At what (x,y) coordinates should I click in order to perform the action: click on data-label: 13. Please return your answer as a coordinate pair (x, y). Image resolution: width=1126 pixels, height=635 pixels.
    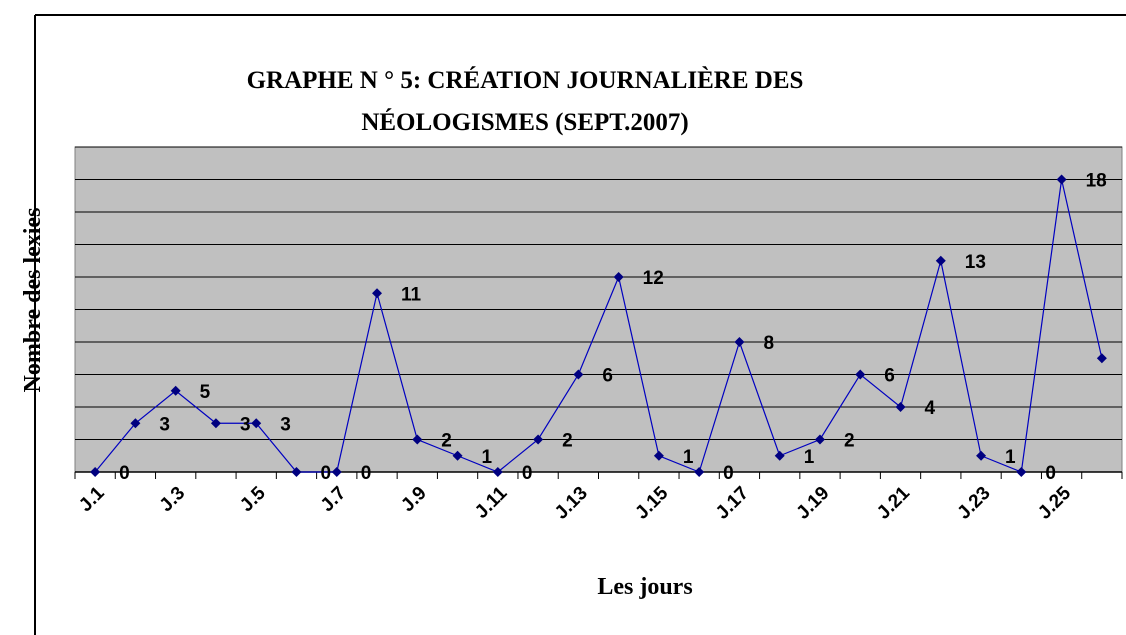
    Looking at the image, I should click on (975, 262).